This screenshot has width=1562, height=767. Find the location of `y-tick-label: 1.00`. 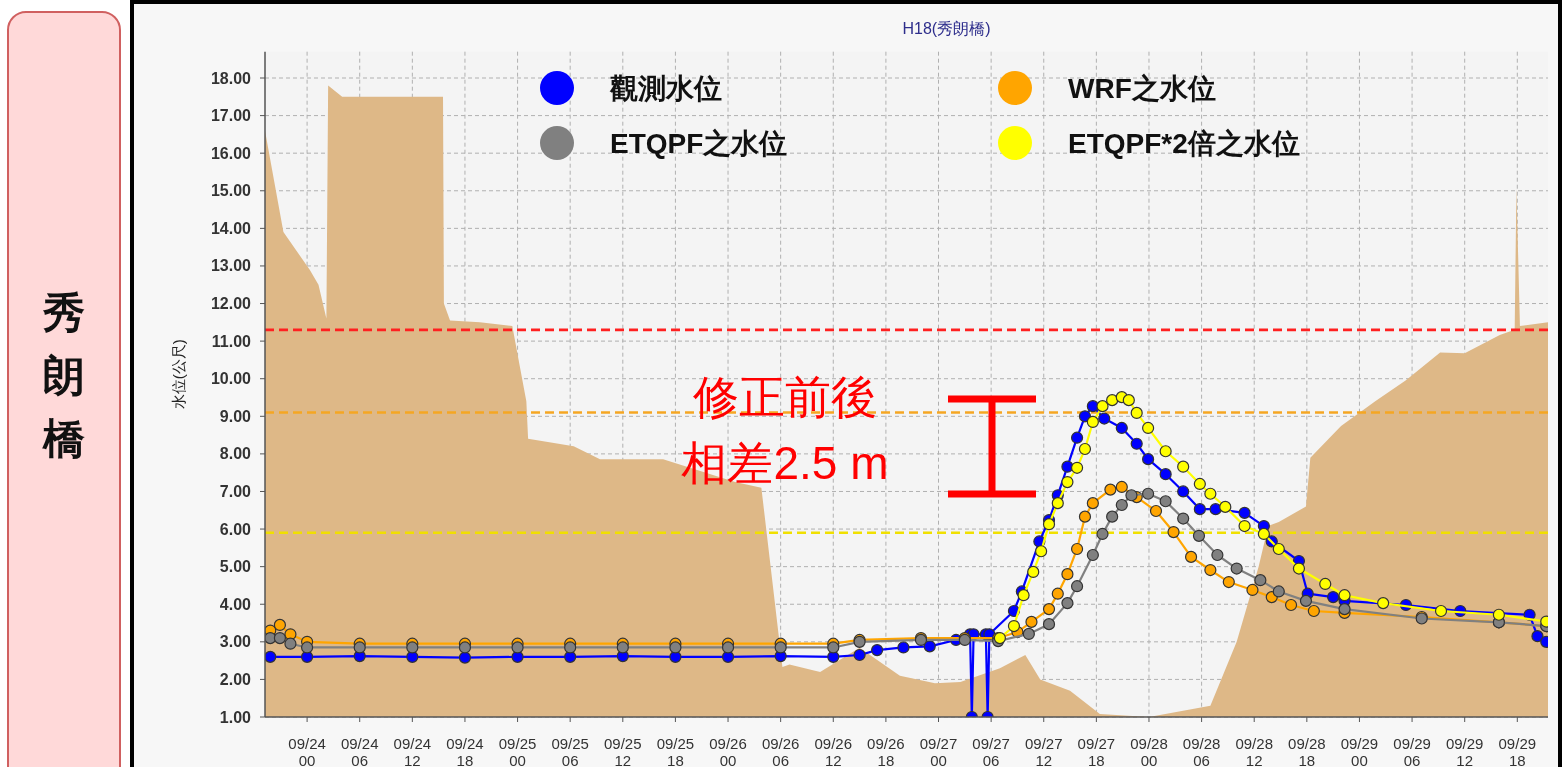

y-tick-label: 1.00 is located at coordinates (235, 717).